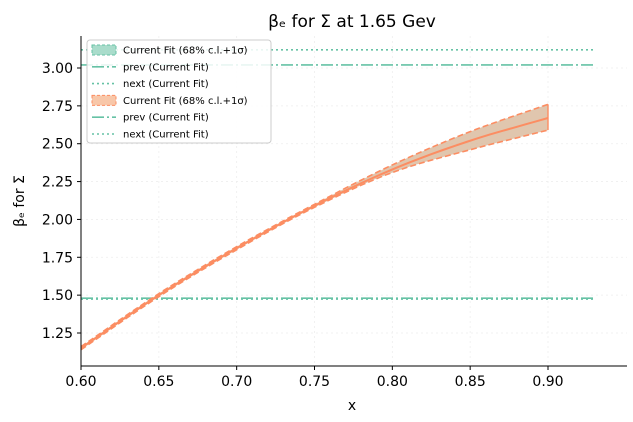 The image size is (633, 422). Describe the element at coordinates (158, 382) in the screenshot. I see `x-tick-label: 0.65` at that location.